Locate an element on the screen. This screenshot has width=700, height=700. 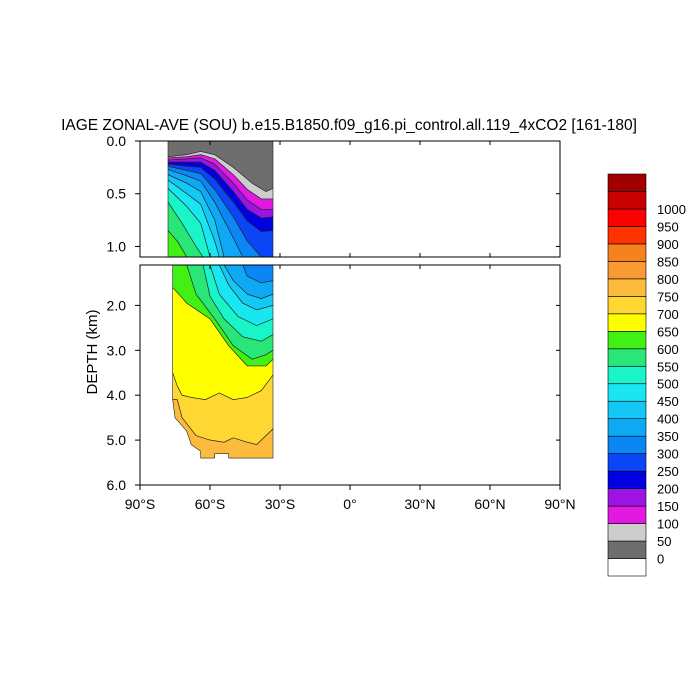
contour-region-750-800-top is located at coordinates (223, 636).